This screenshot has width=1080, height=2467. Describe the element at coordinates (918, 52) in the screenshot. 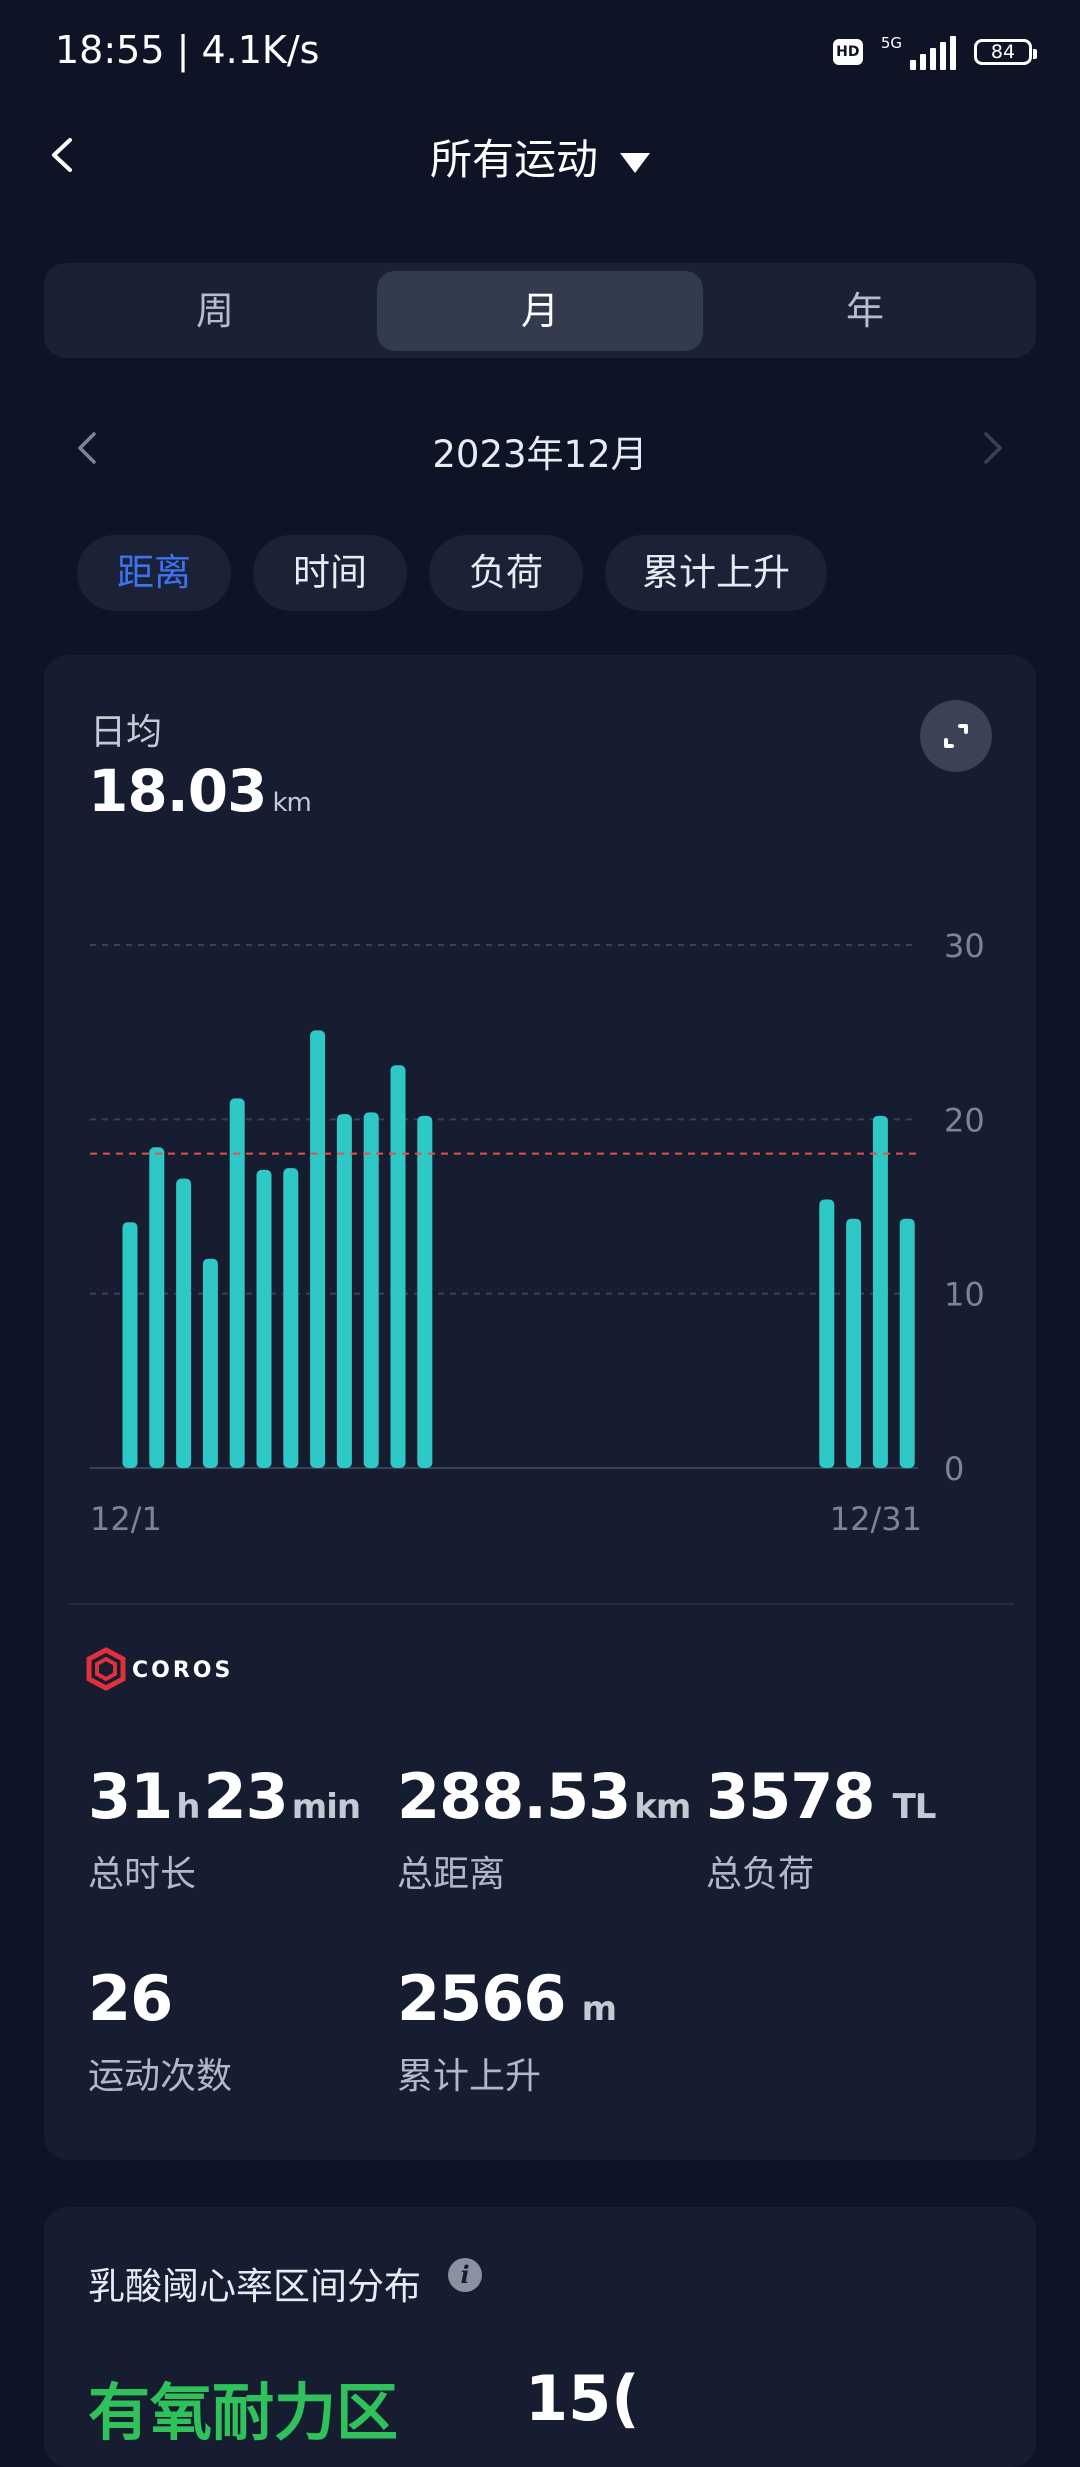

I see `signal-icon: 5G` at that location.